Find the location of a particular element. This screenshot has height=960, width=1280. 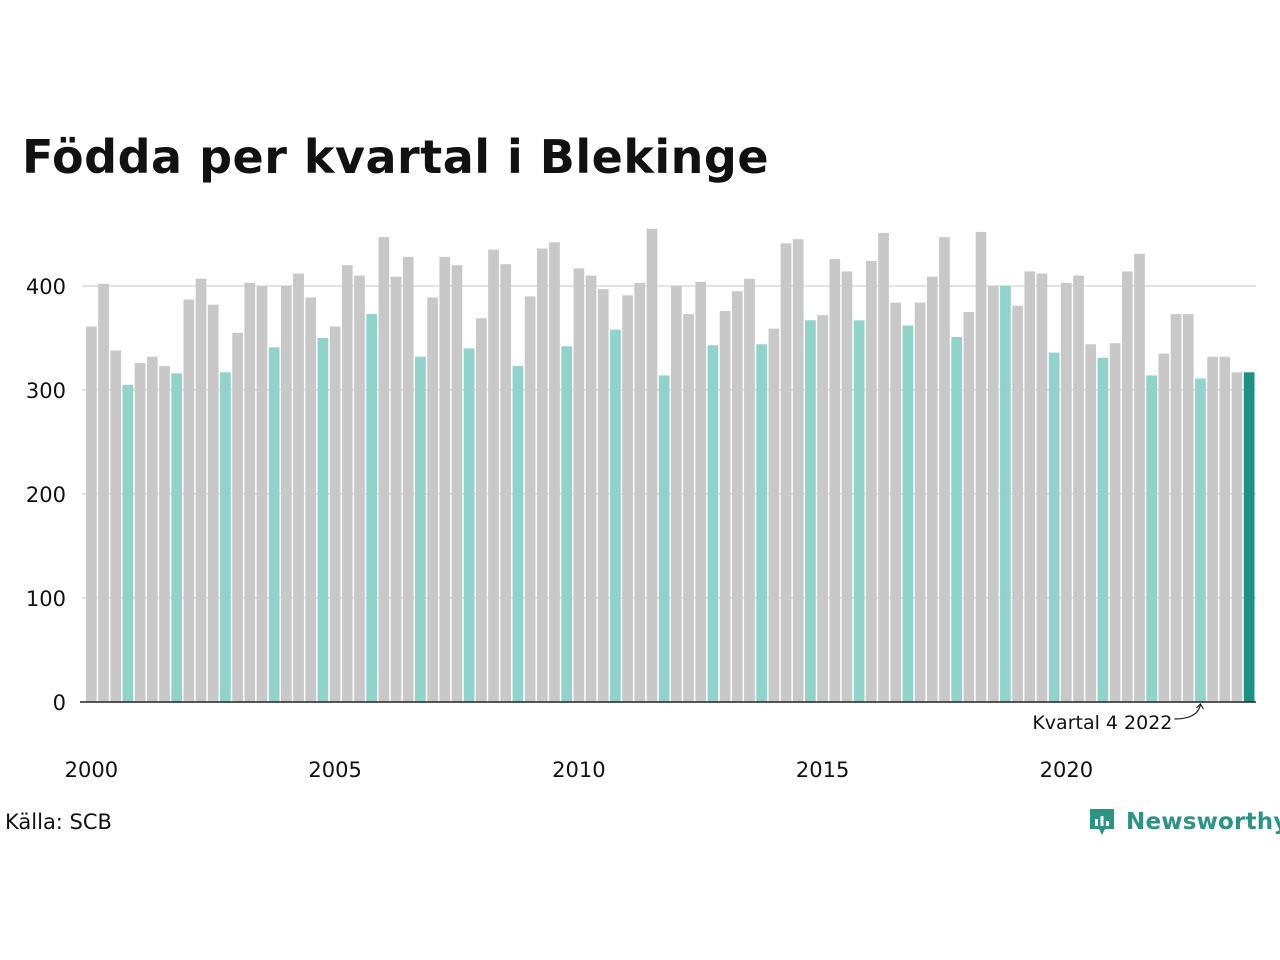

brand-name: Newsworthy is located at coordinates (1203, 822).